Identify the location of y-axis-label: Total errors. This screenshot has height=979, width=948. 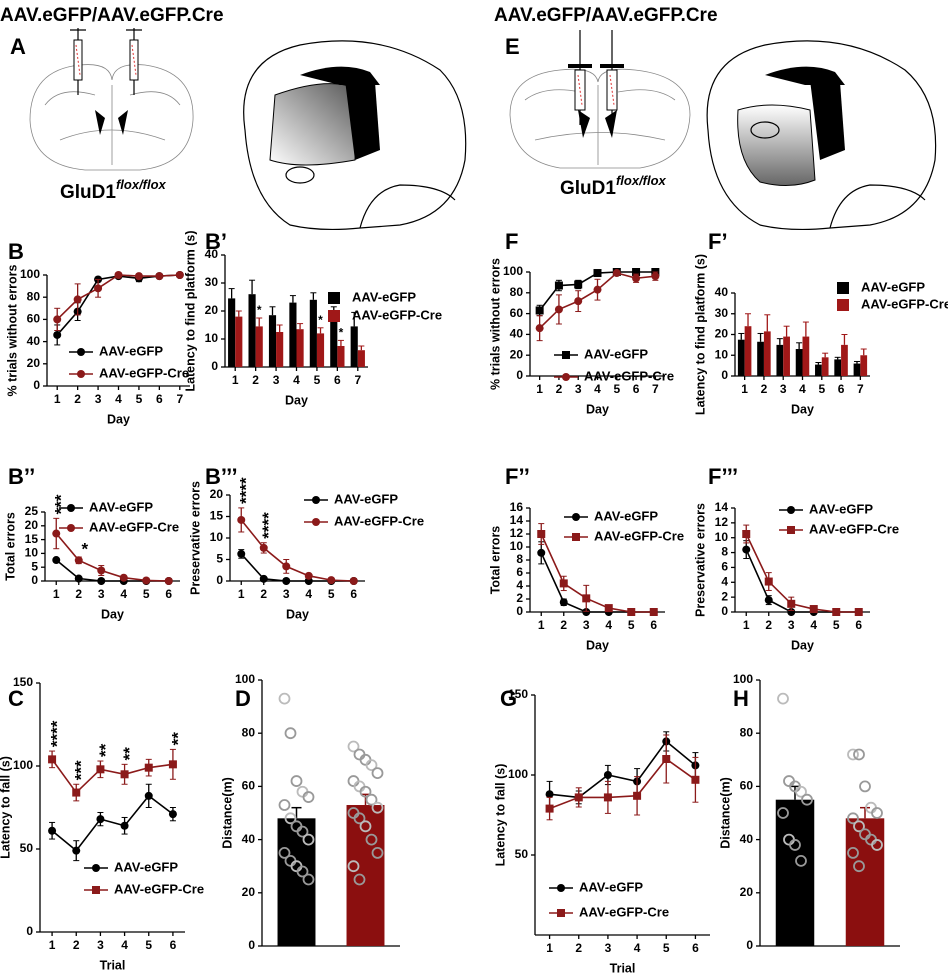
(495, 560).